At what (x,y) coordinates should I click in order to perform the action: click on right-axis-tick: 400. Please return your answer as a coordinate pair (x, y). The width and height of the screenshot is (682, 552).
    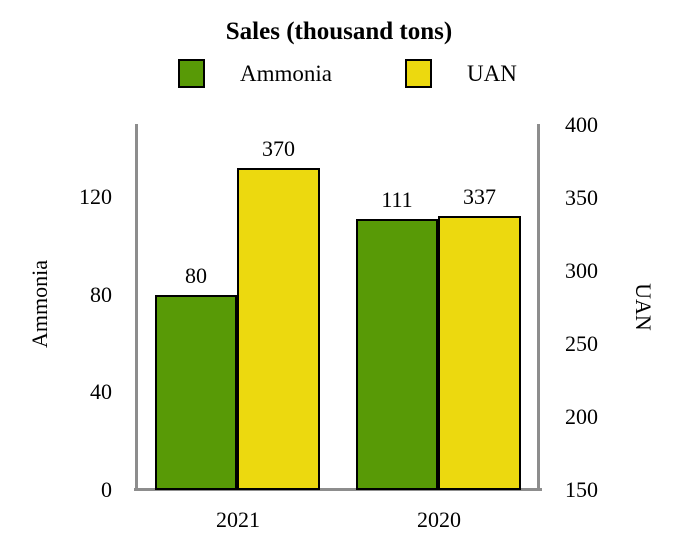
    Looking at the image, I should click on (581, 124).